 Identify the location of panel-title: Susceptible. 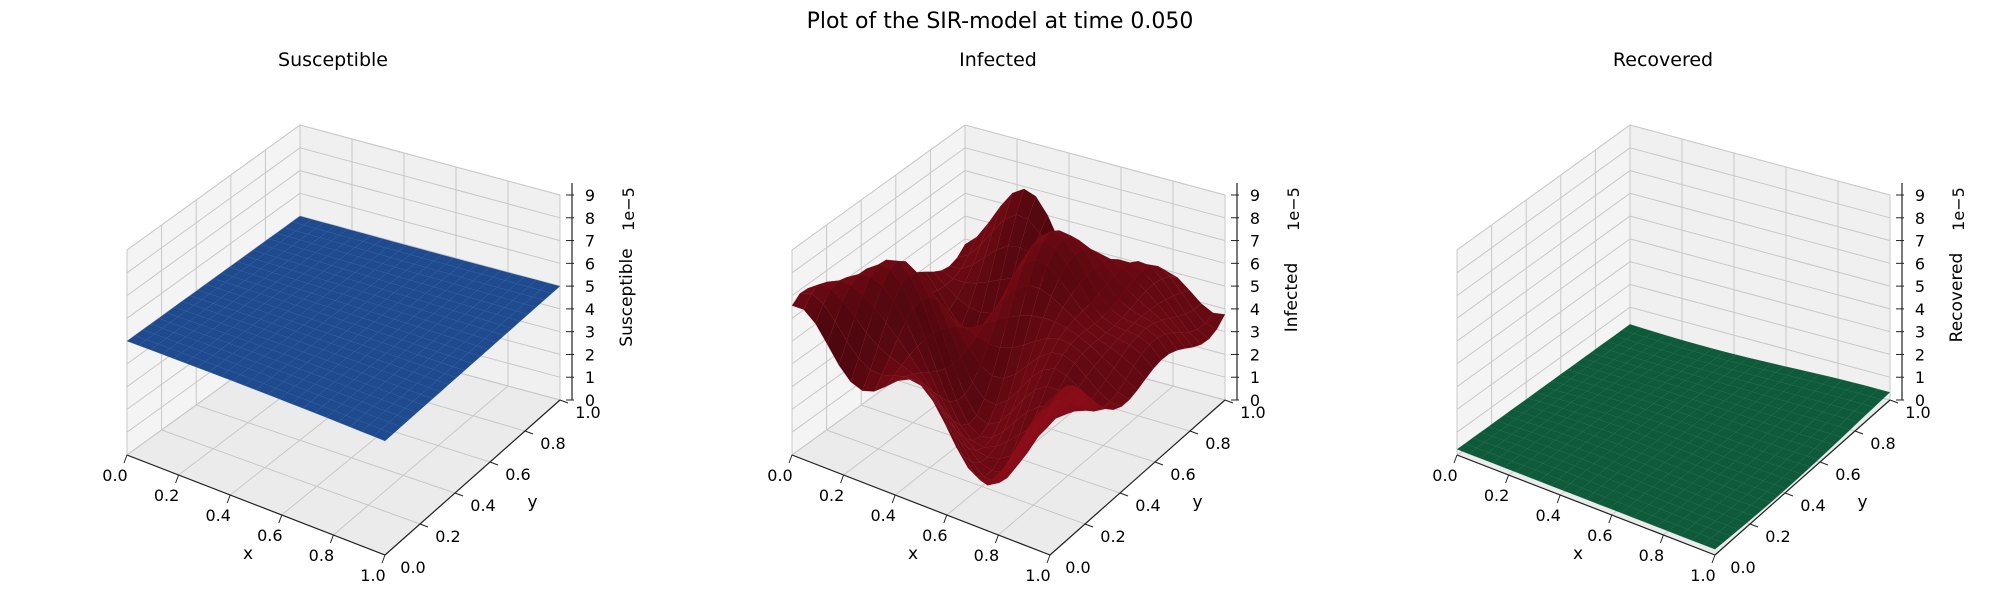
(333, 60).